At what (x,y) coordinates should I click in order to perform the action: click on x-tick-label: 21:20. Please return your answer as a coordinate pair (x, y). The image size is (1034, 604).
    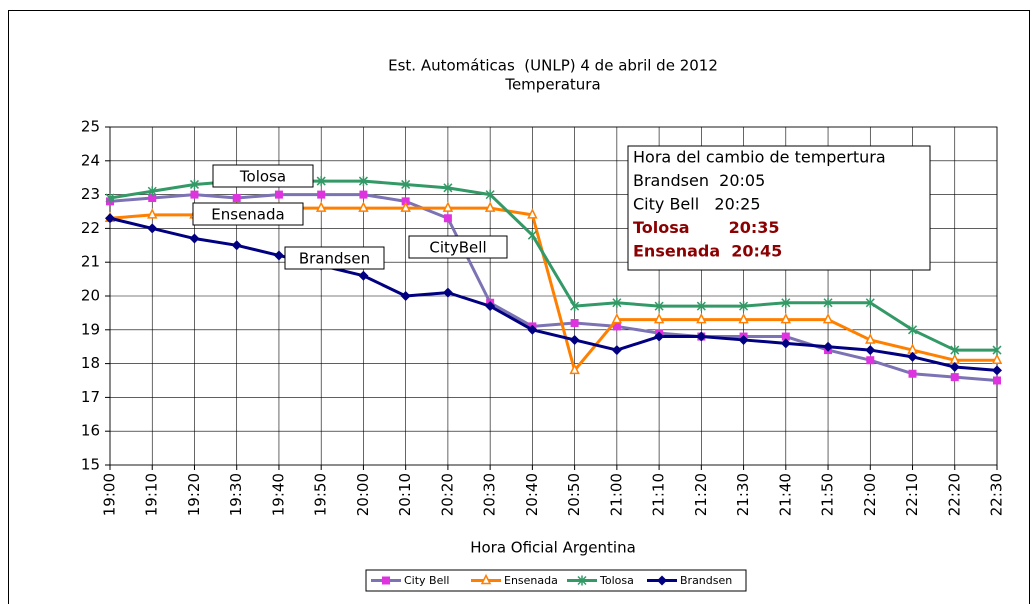
    Looking at the image, I should click on (701, 494).